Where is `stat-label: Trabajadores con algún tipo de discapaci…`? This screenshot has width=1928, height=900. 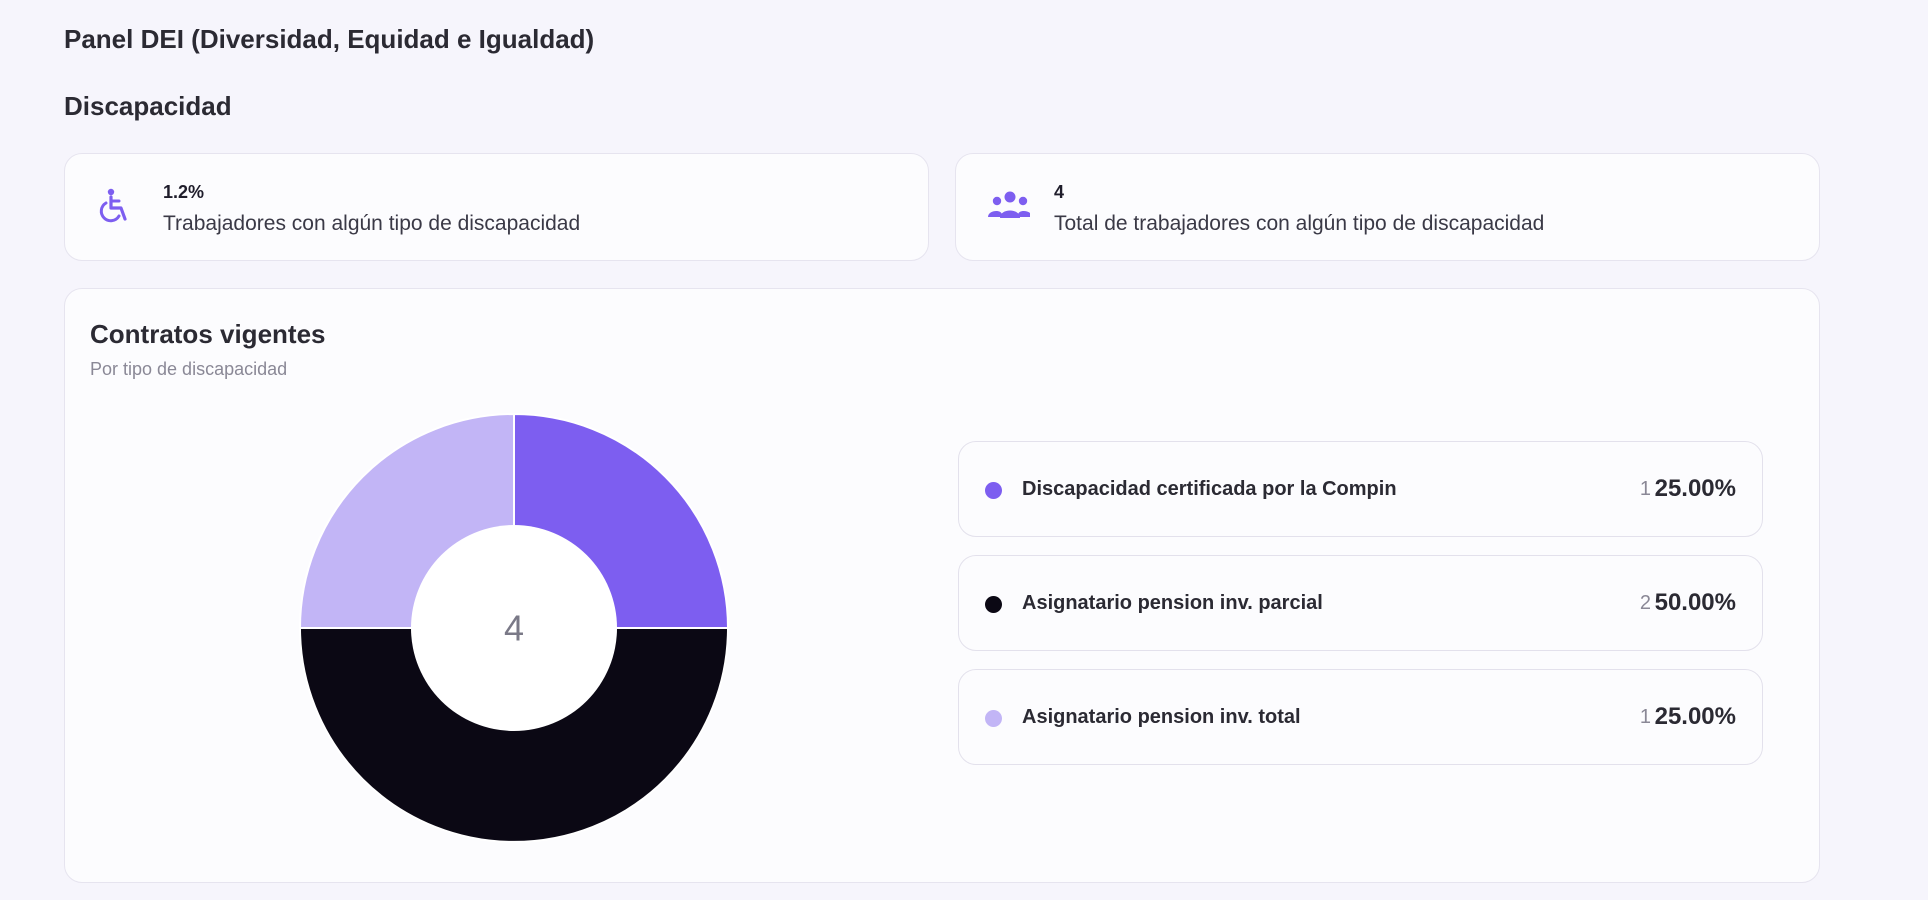 stat-label: Trabajadores con algún tipo de discapaci… is located at coordinates (372, 223).